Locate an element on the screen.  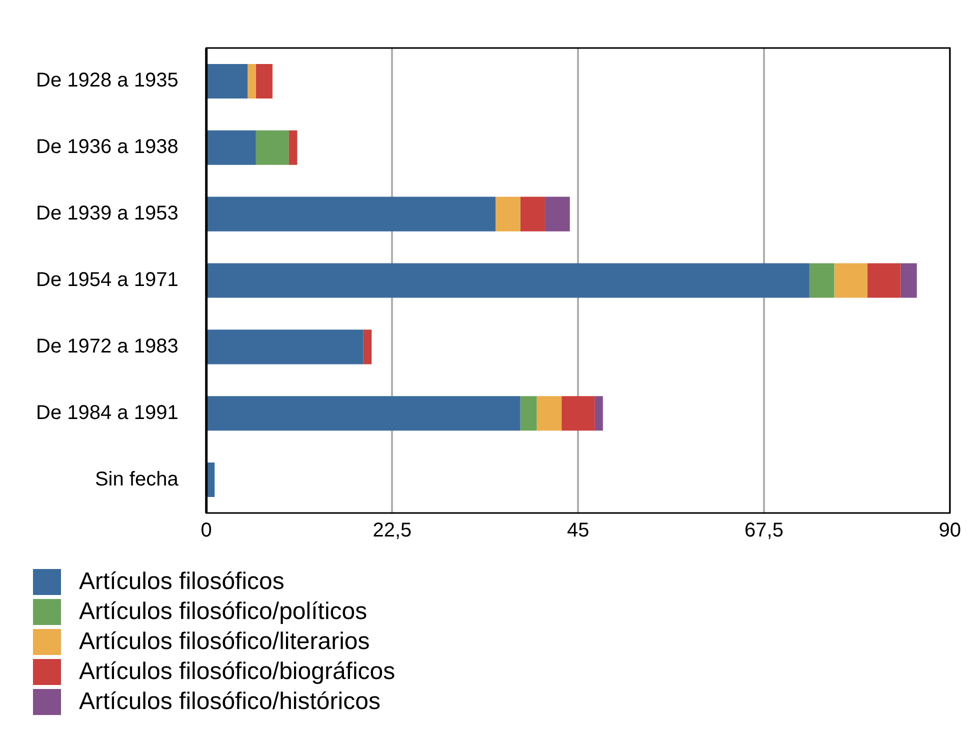
x-tick-label: 0 is located at coordinates (206, 531).